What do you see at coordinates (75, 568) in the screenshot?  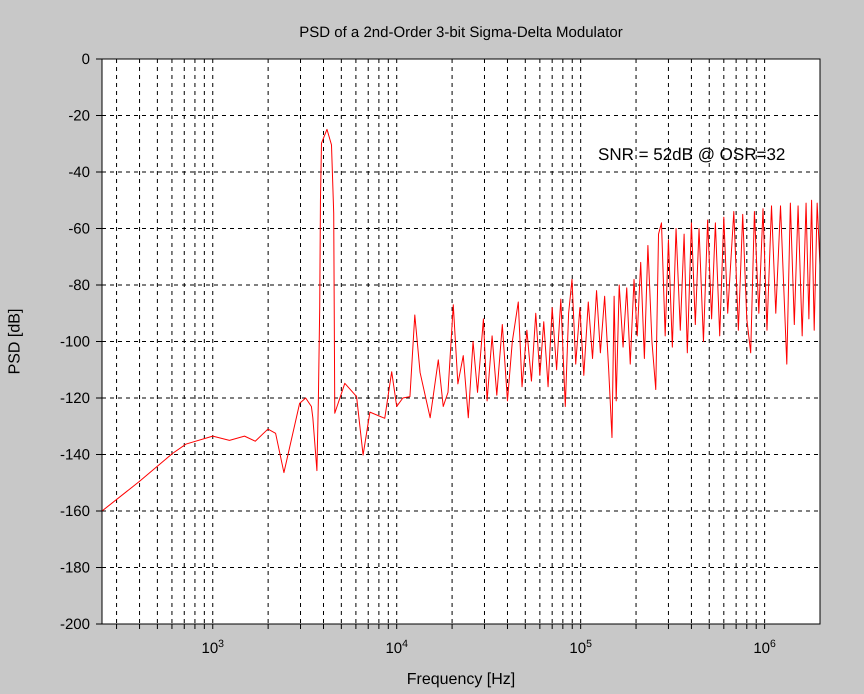 I see `y-tick-label: -180` at bounding box center [75, 568].